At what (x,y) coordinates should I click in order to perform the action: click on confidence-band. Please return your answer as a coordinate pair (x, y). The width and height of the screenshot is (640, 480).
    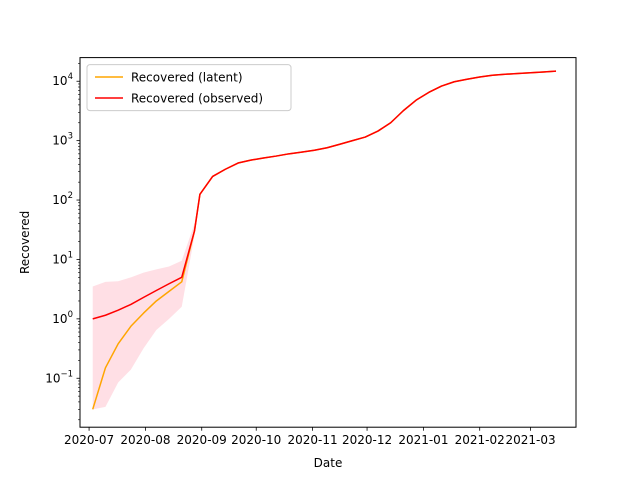
    Looking at the image, I should click on (146, 301).